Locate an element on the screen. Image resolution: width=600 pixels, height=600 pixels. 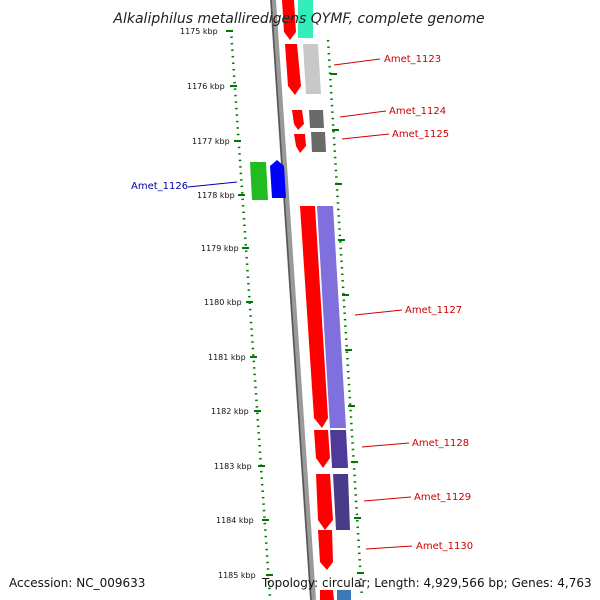
forward-cds-track is located at coordinates (308, 300).